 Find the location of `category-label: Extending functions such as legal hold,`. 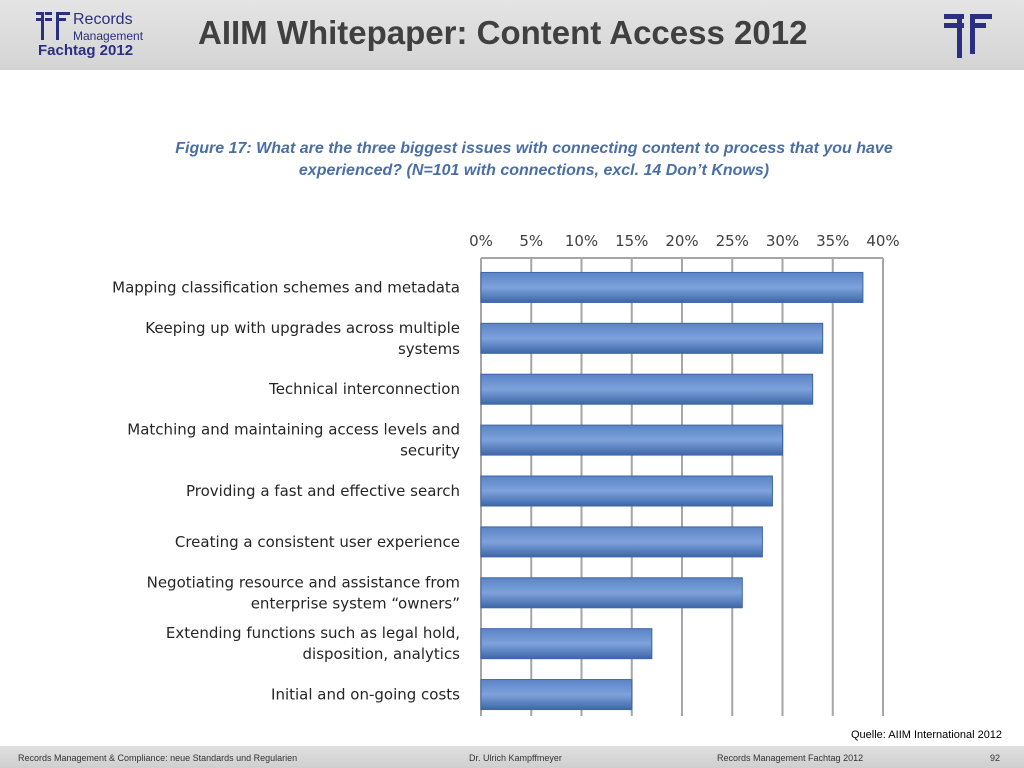

category-label: Extending functions such as legal hold, is located at coordinates (313, 633).